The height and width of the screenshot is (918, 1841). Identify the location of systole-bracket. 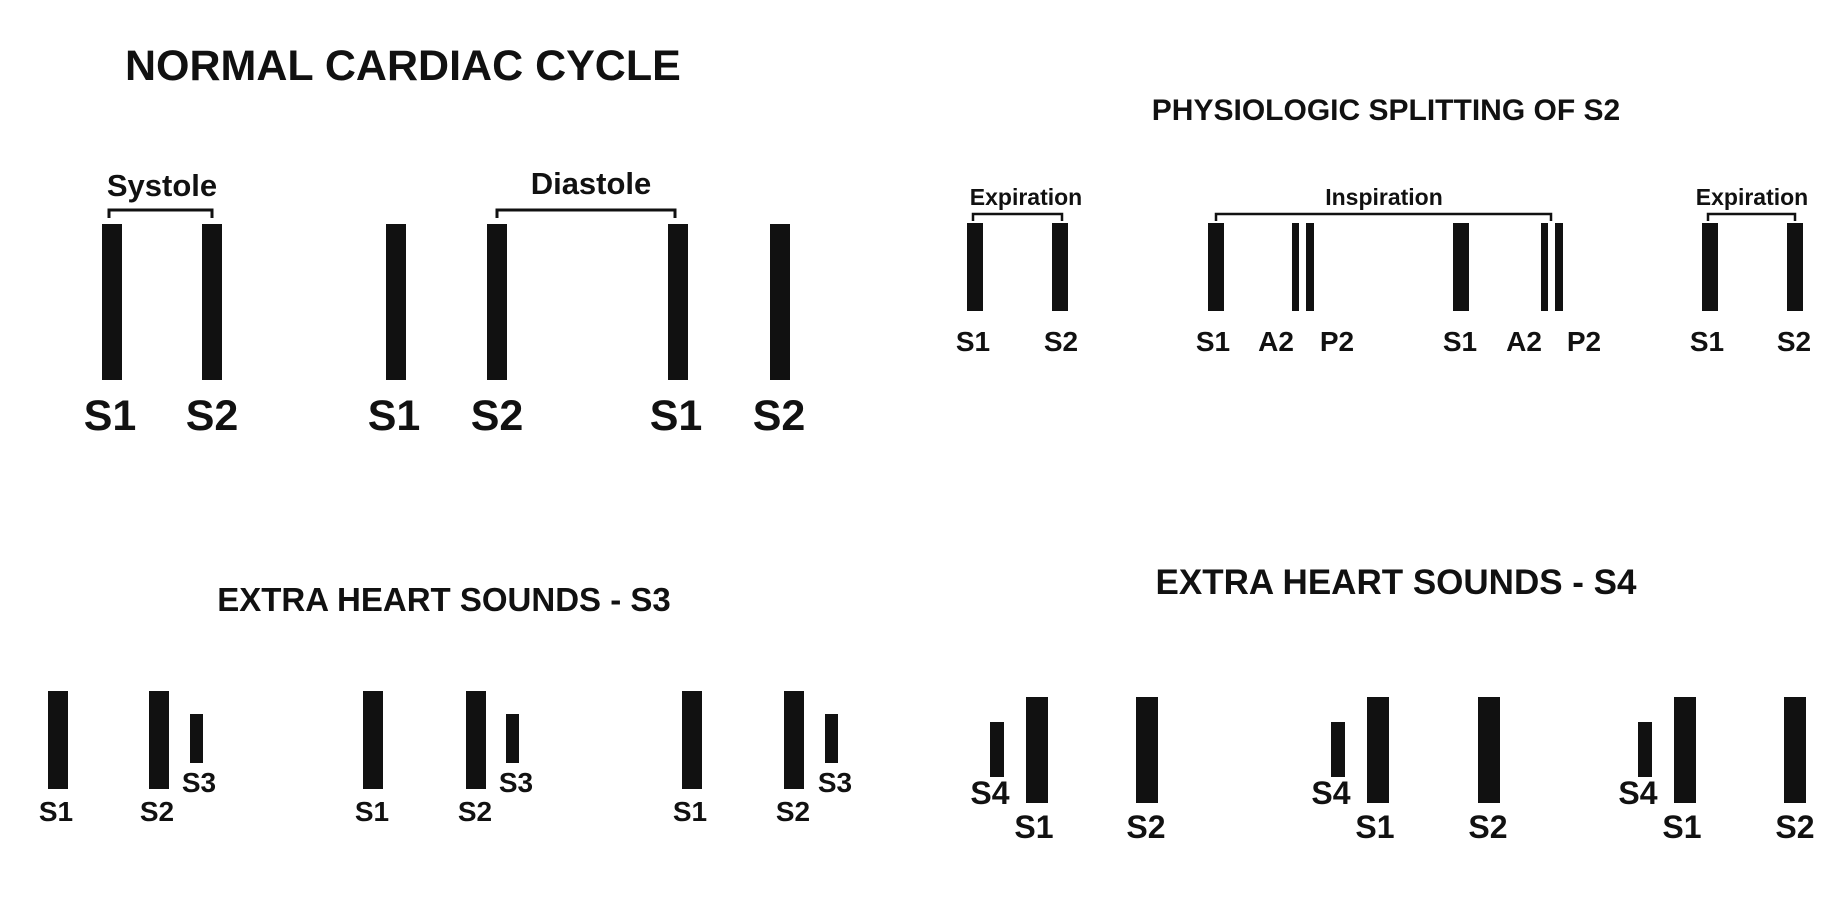
(160, 213).